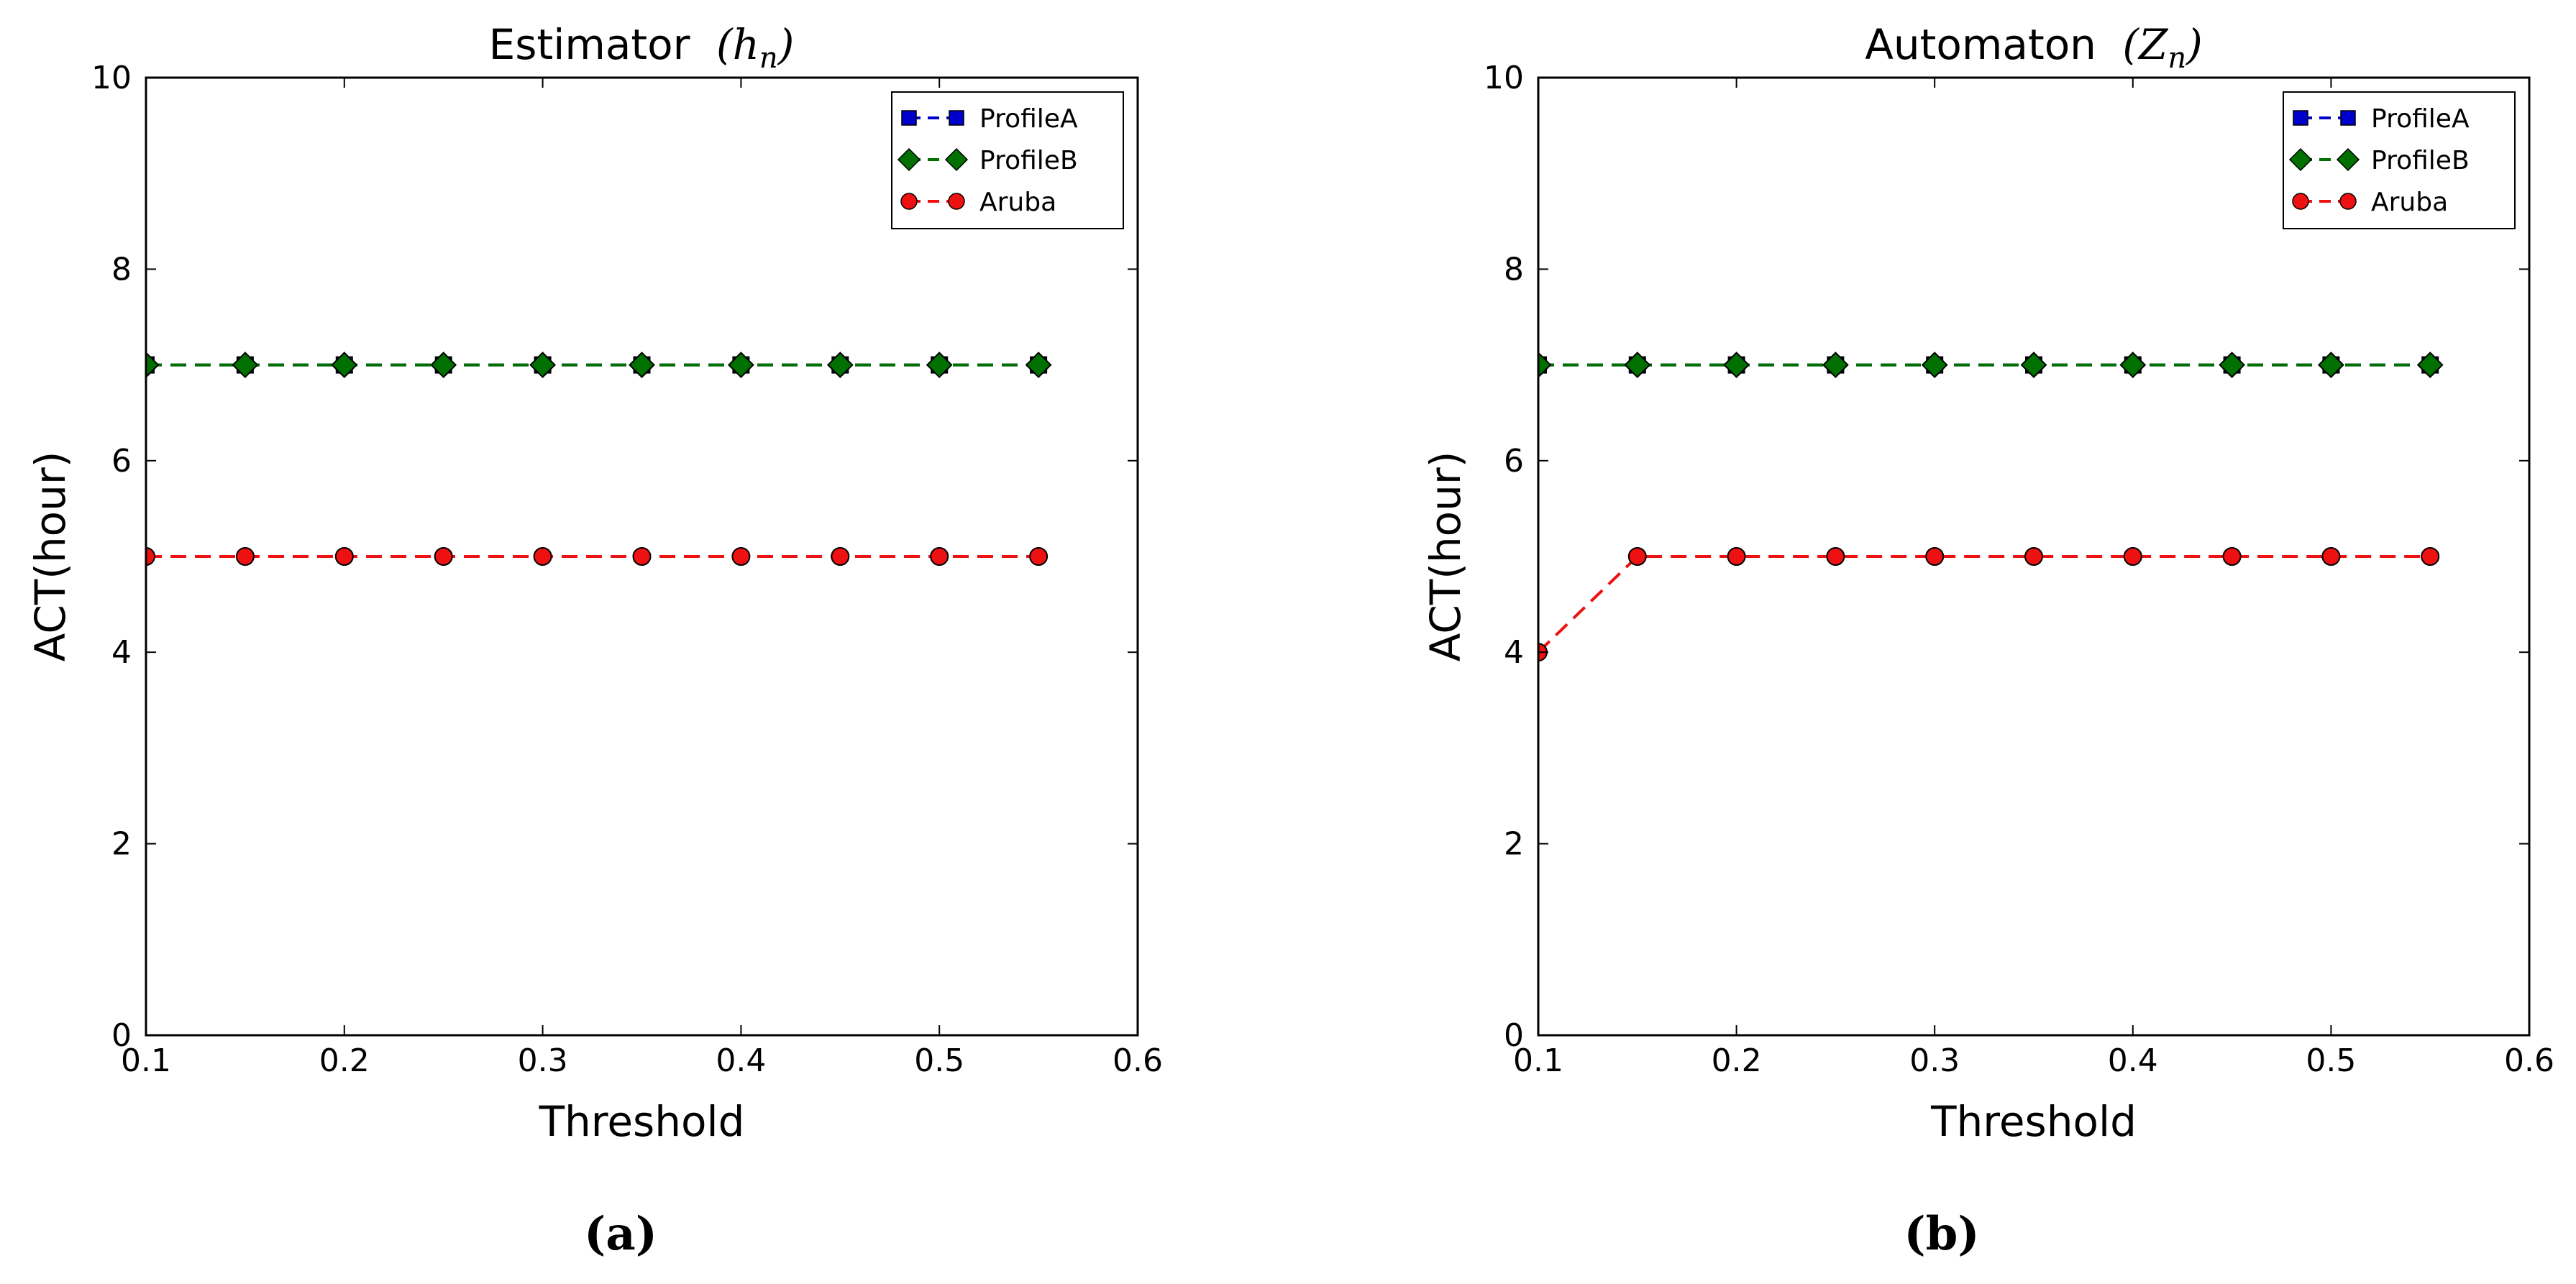 The height and width of the screenshot is (1284, 2576). Describe the element at coordinates (1942, 1234) in the screenshot. I see `panel-label: (b)` at that location.